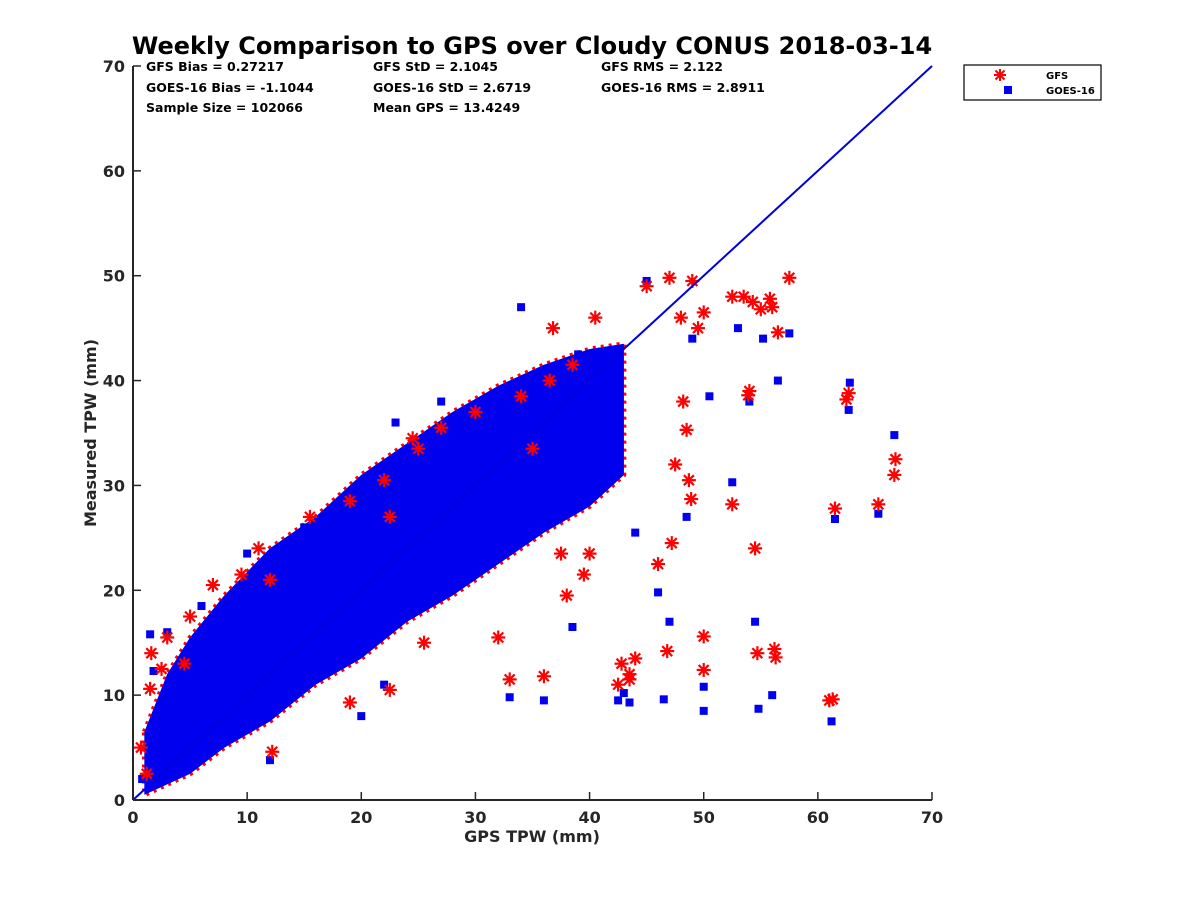 This screenshot has width=1200, height=900. I want to click on x-tick-label: 30, so click(475, 817).